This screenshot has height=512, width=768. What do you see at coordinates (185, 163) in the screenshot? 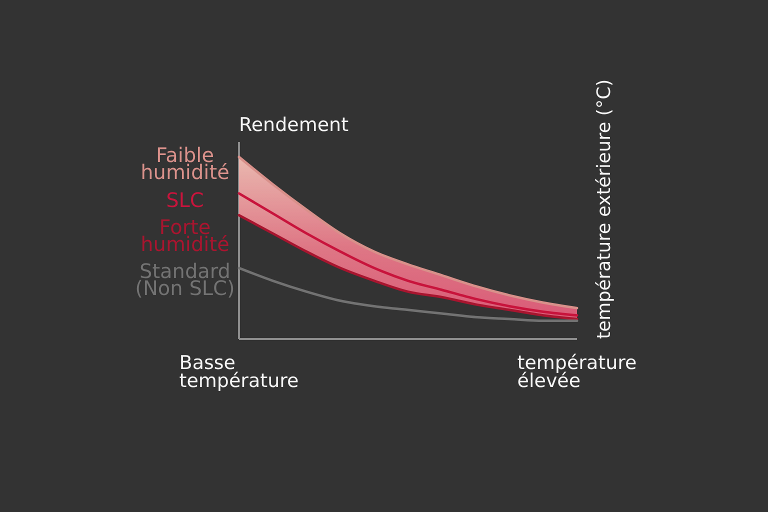
I see `series-label: Faible humidité` at bounding box center [185, 163].